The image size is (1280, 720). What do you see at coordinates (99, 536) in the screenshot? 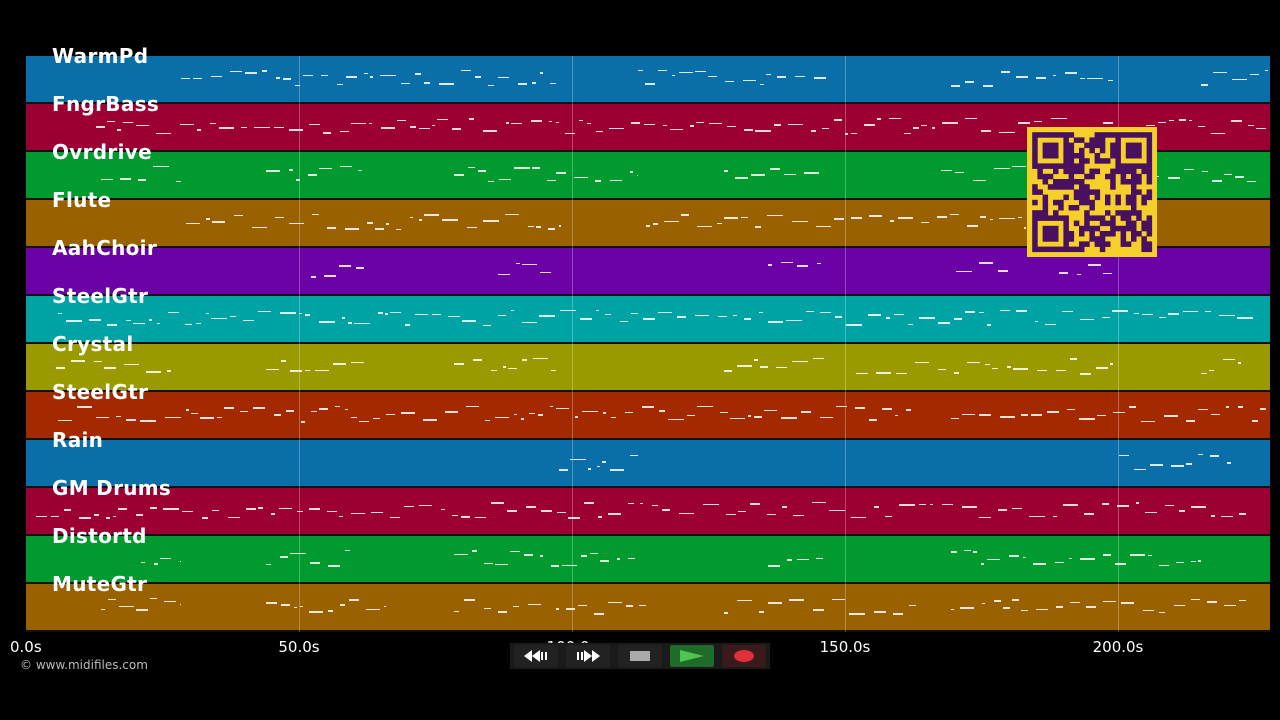
I see `track-label: Distortd` at bounding box center [99, 536].